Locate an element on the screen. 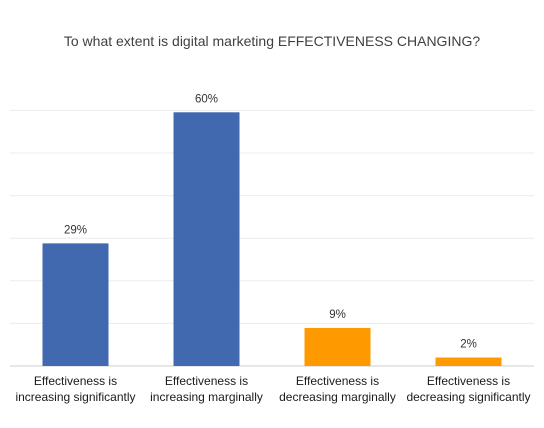  data-label-3: 9% is located at coordinates (337, 315).